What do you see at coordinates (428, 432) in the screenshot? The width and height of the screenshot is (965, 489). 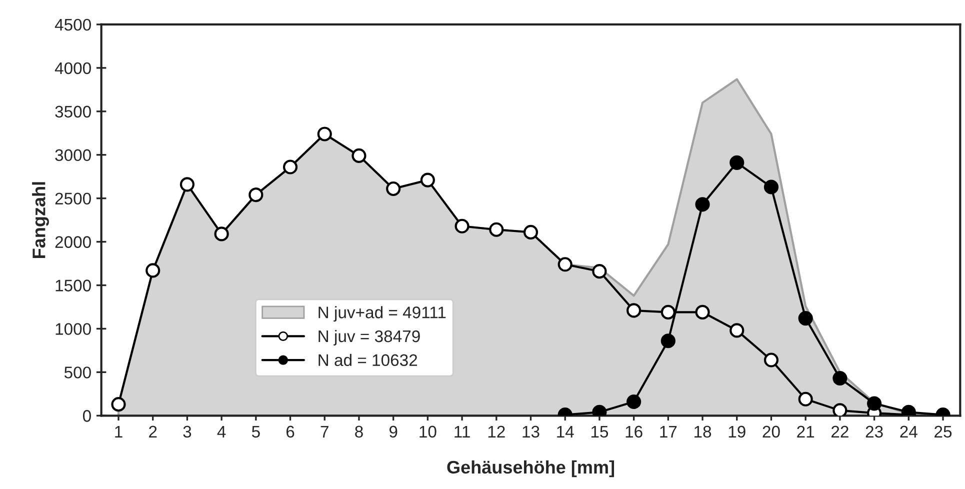 I see `x-tick-label: 10` at bounding box center [428, 432].